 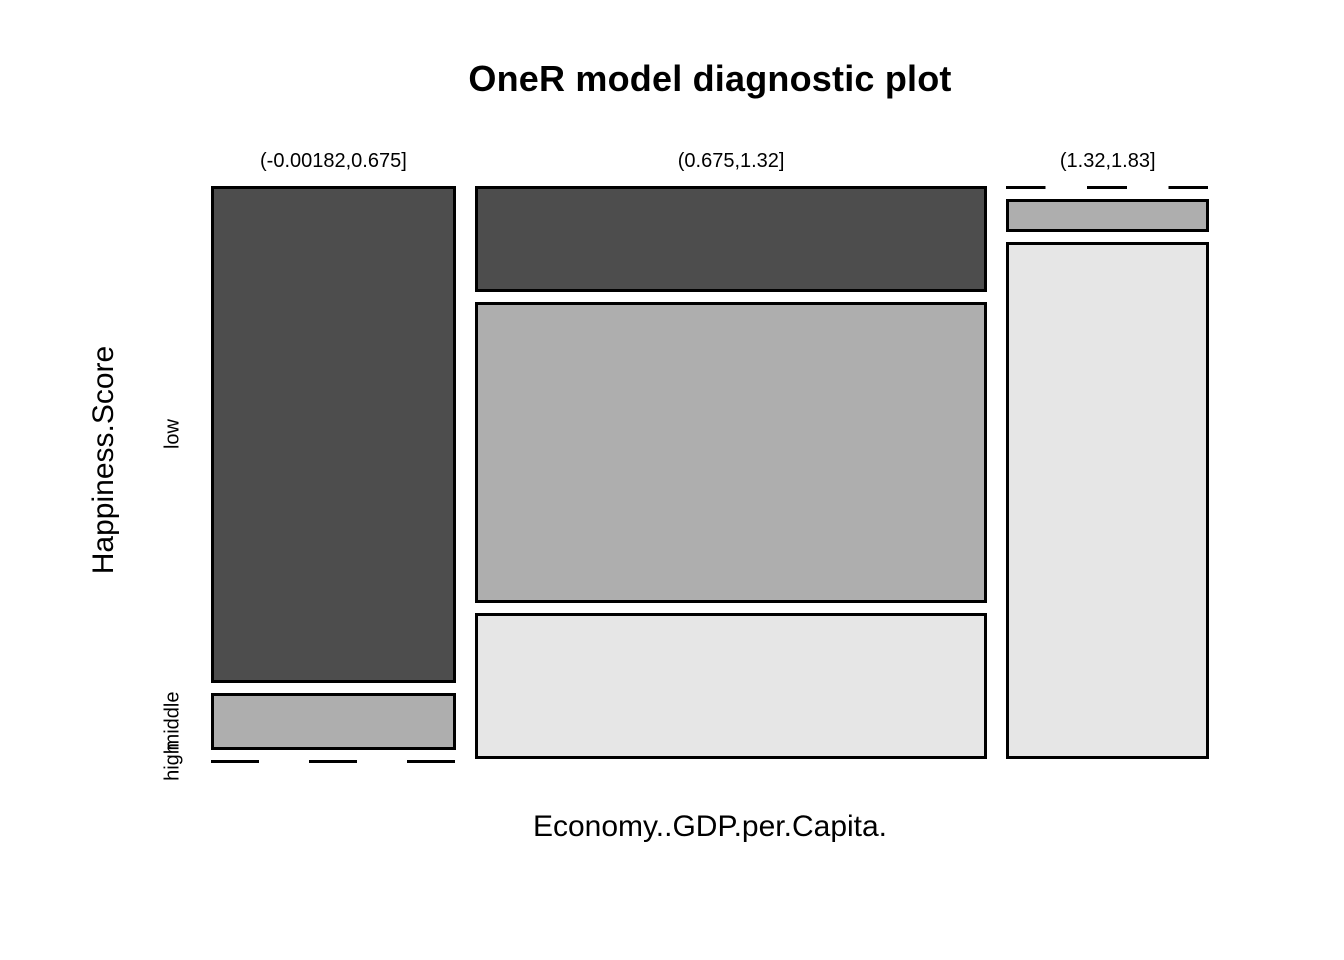 What do you see at coordinates (710, 78) in the screenshot?
I see `chart-title: OneR model diagnostic plot` at bounding box center [710, 78].